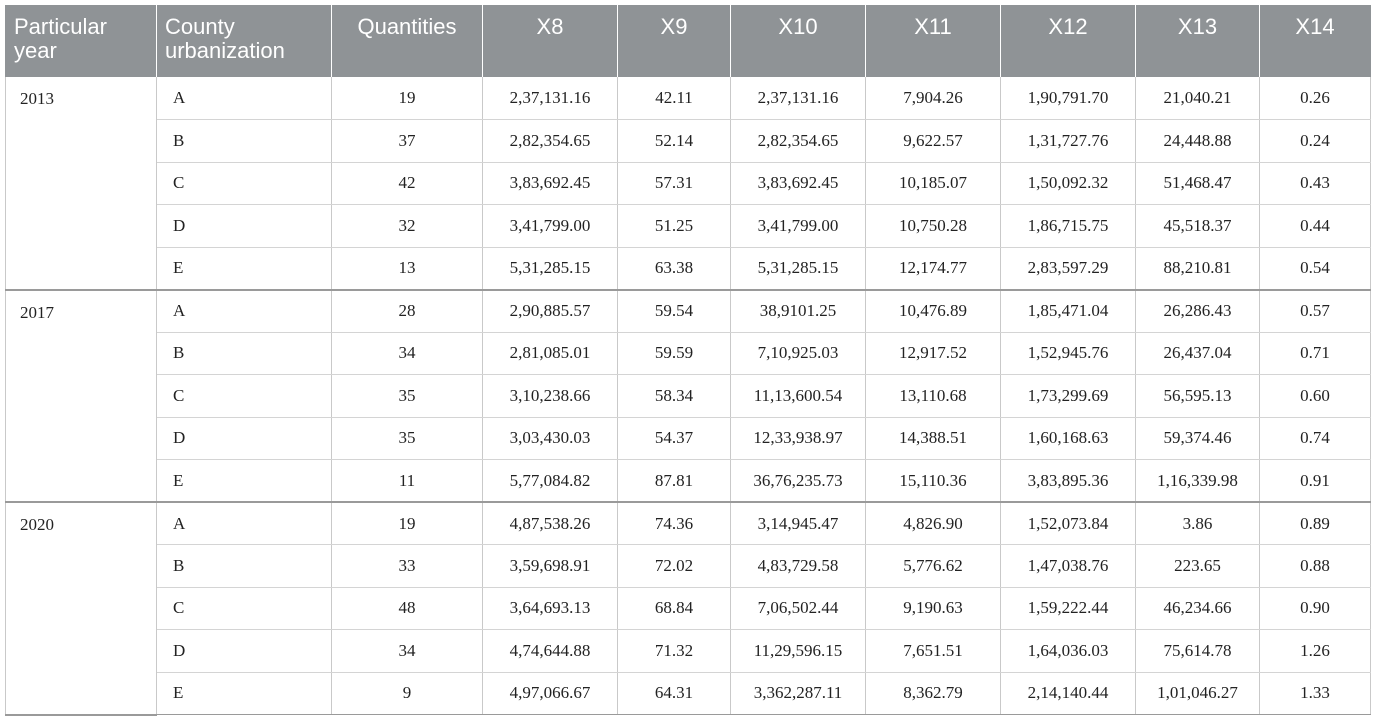  Describe the element at coordinates (244, 608) in the screenshot. I see `county-cell: C` at that location.